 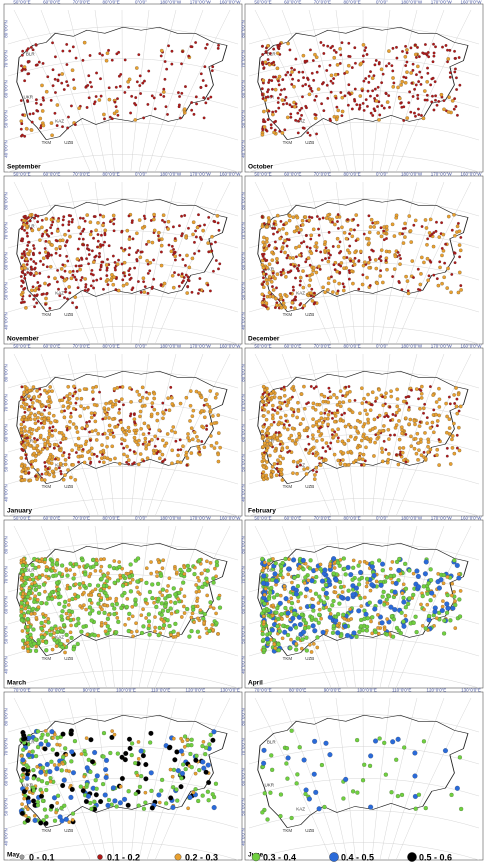 What do you see at coordinates (243, 59) in the screenshot?
I see `latitude-label: 70°0'0"N` at bounding box center [243, 59].